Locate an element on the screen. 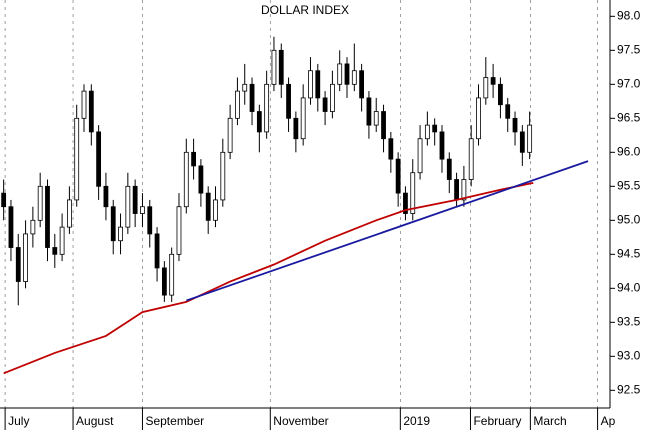  y-tick-label: 92.5 is located at coordinates (629, 389).